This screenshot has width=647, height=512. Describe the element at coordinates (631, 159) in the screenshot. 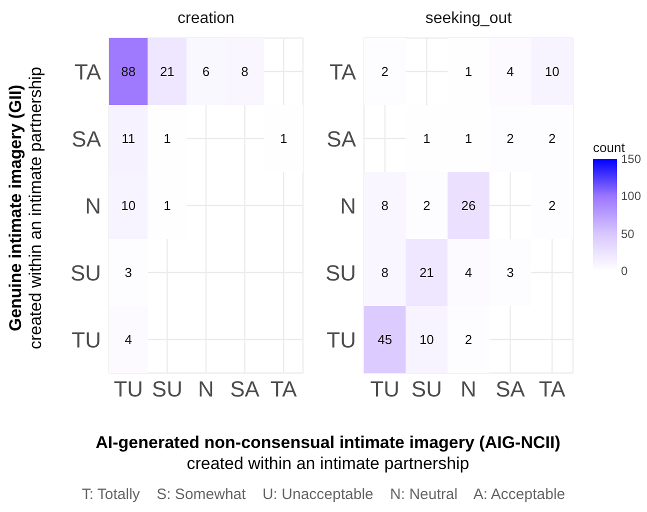

I see `color-bar-label: 150` at that location.